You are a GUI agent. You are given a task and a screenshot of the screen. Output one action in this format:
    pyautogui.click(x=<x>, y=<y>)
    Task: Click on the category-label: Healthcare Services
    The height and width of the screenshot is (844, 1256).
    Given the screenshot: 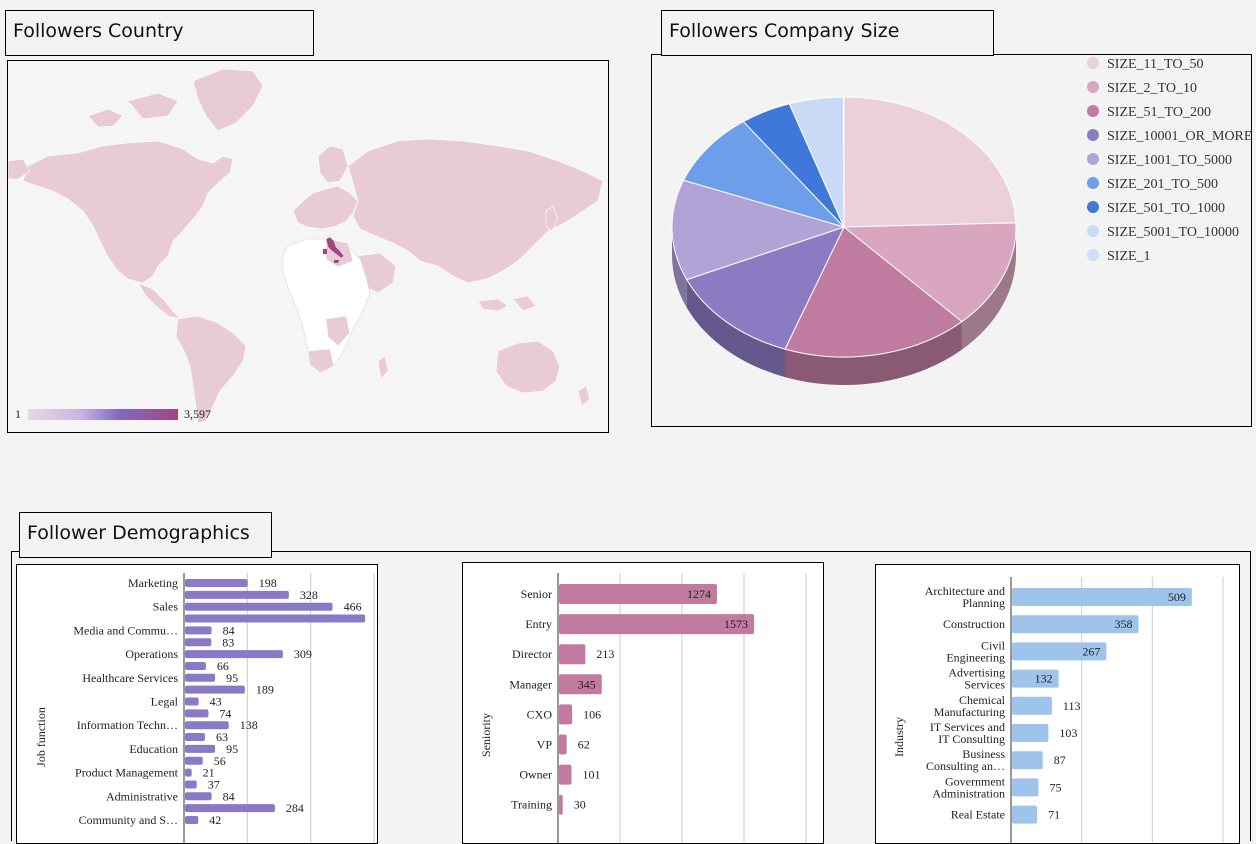 What is the action you would take?
    pyautogui.click(x=130, y=678)
    